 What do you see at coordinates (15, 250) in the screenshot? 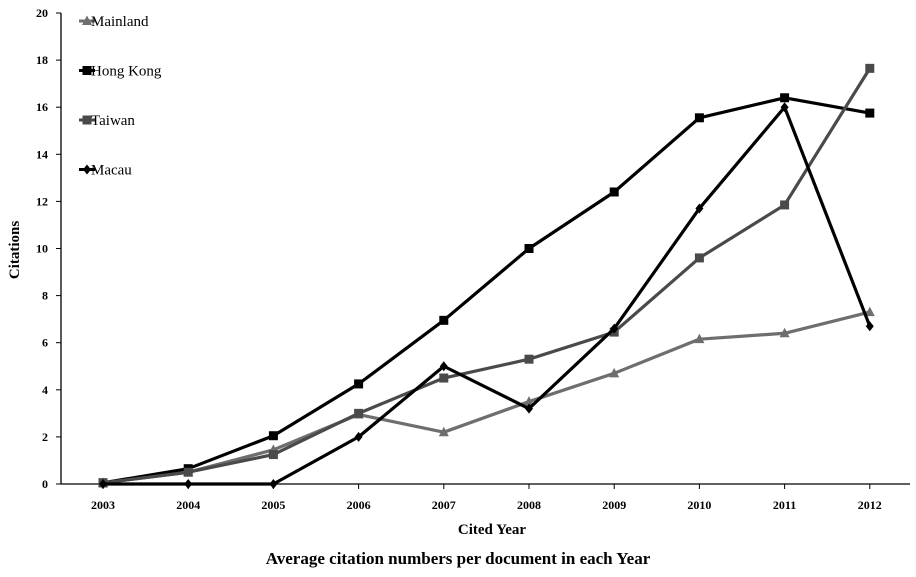
I see `y-axis-title: Citations` at bounding box center [15, 250].